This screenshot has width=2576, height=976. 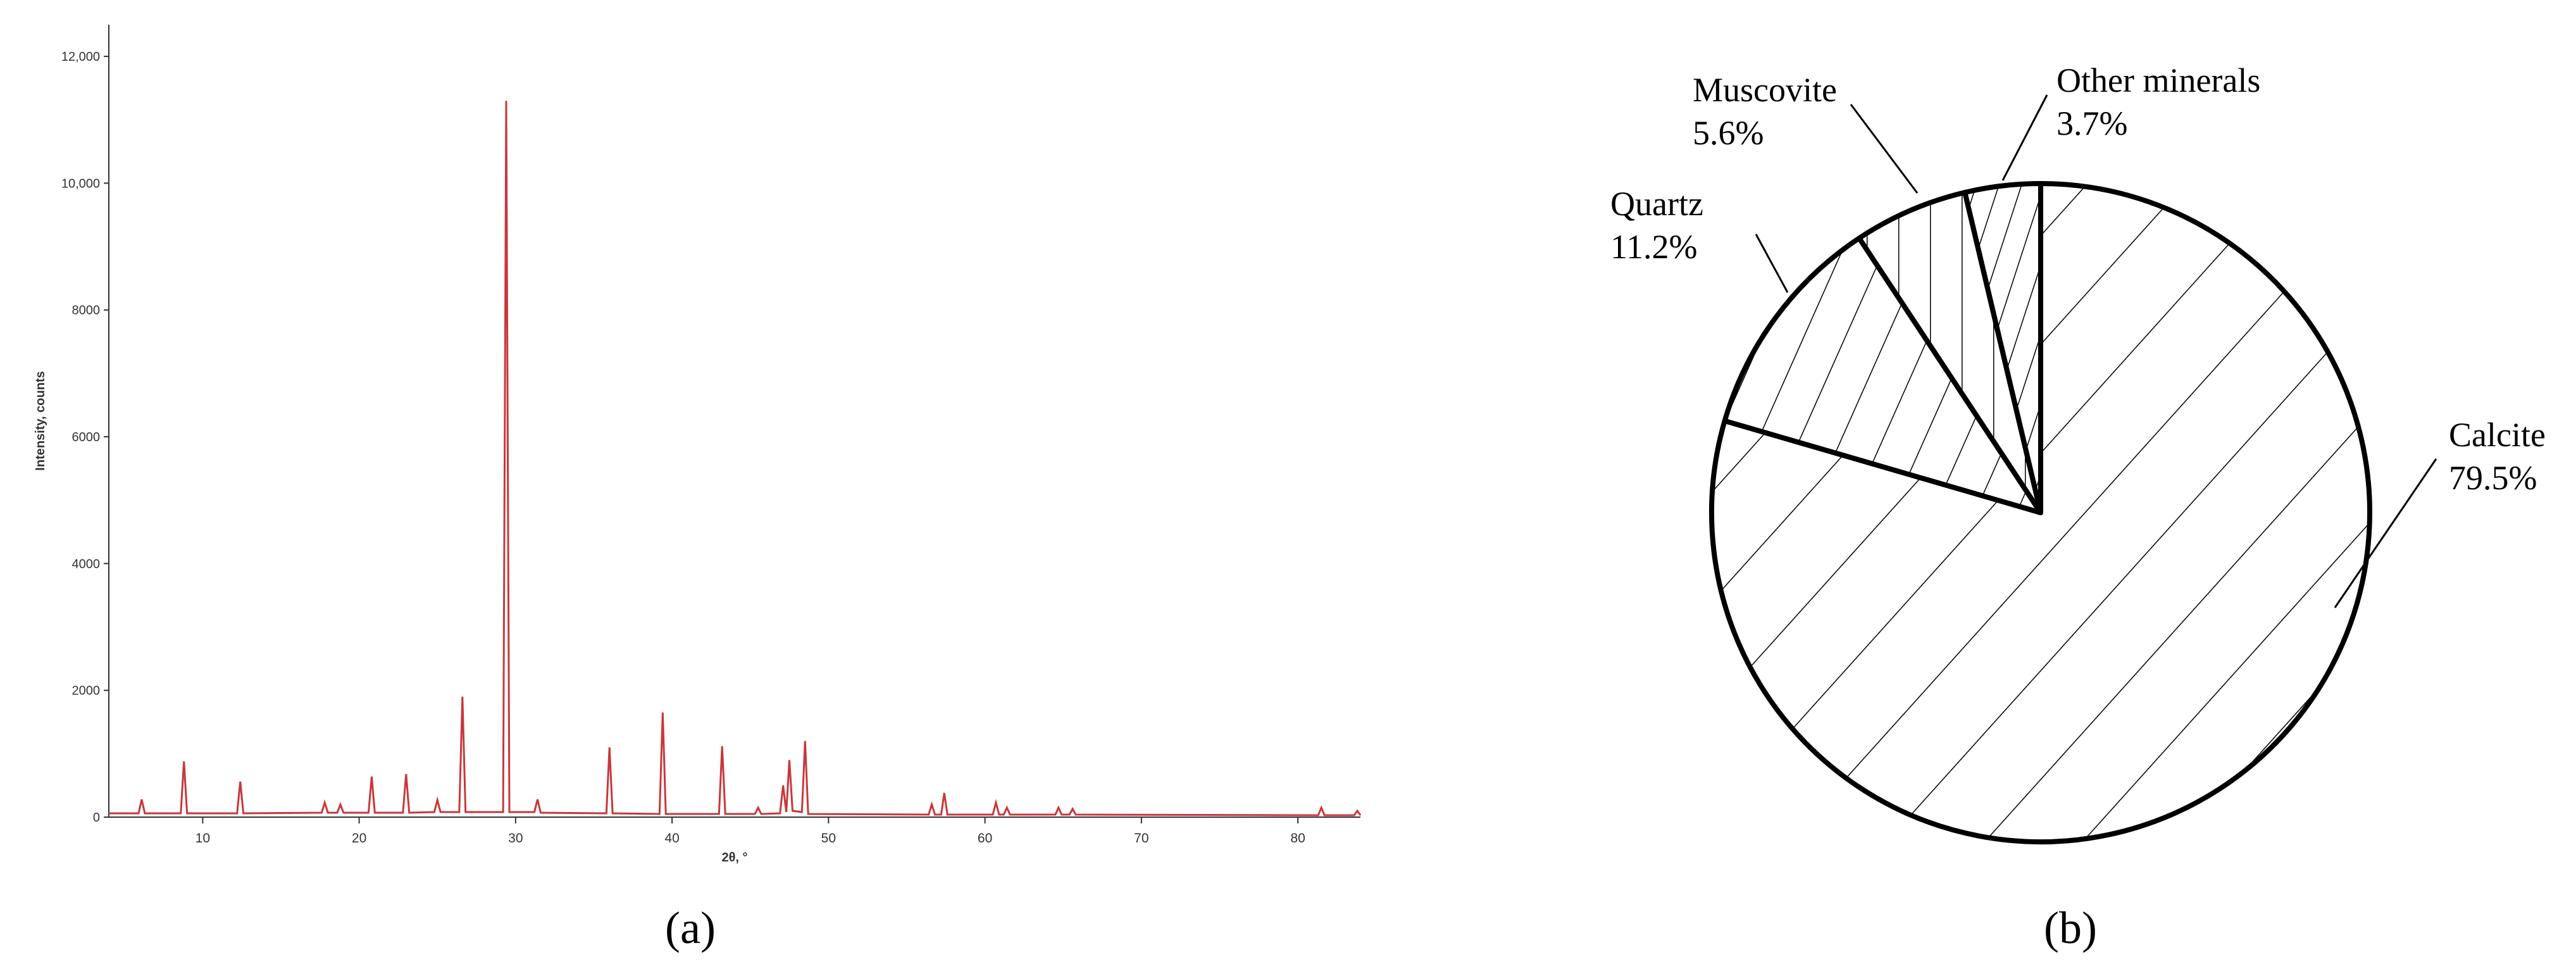 What do you see at coordinates (1654, 247) in the screenshot?
I see `slice-value-label: 11.2%` at bounding box center [1654, 247].